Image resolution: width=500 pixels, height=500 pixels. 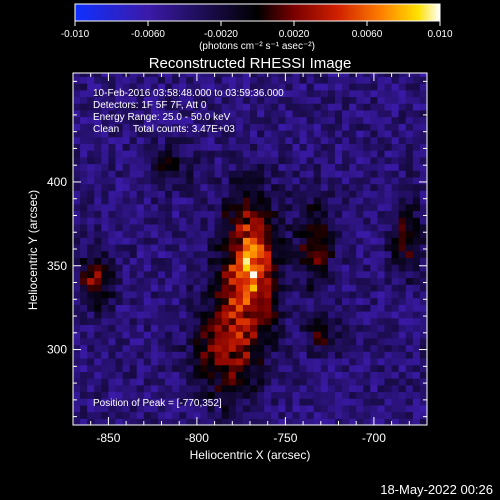 I want to click on footer-date: 18-May-2022 00:26, so click(x=436, y=489).